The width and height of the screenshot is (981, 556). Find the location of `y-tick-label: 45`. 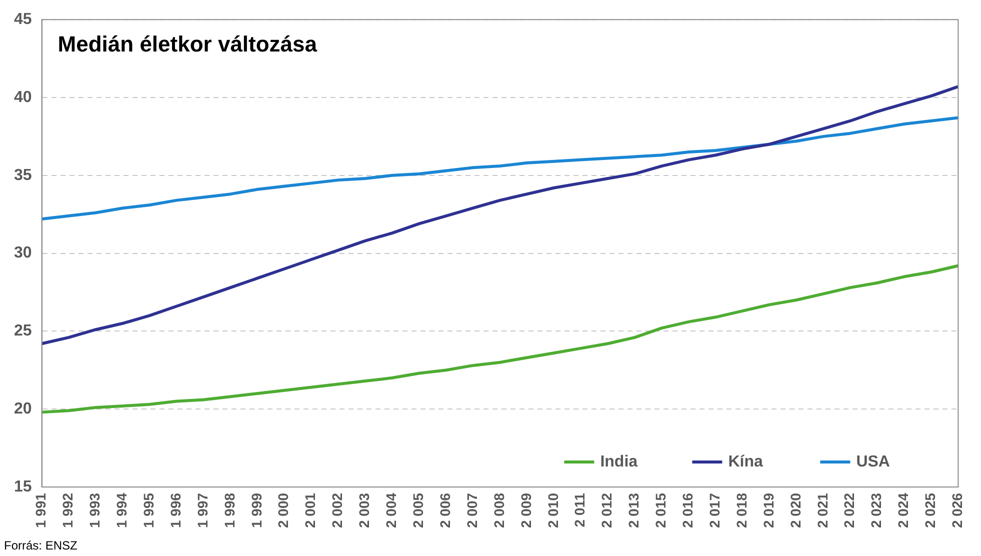

y-tick-label: 45 is located at coordinates (23, 19).